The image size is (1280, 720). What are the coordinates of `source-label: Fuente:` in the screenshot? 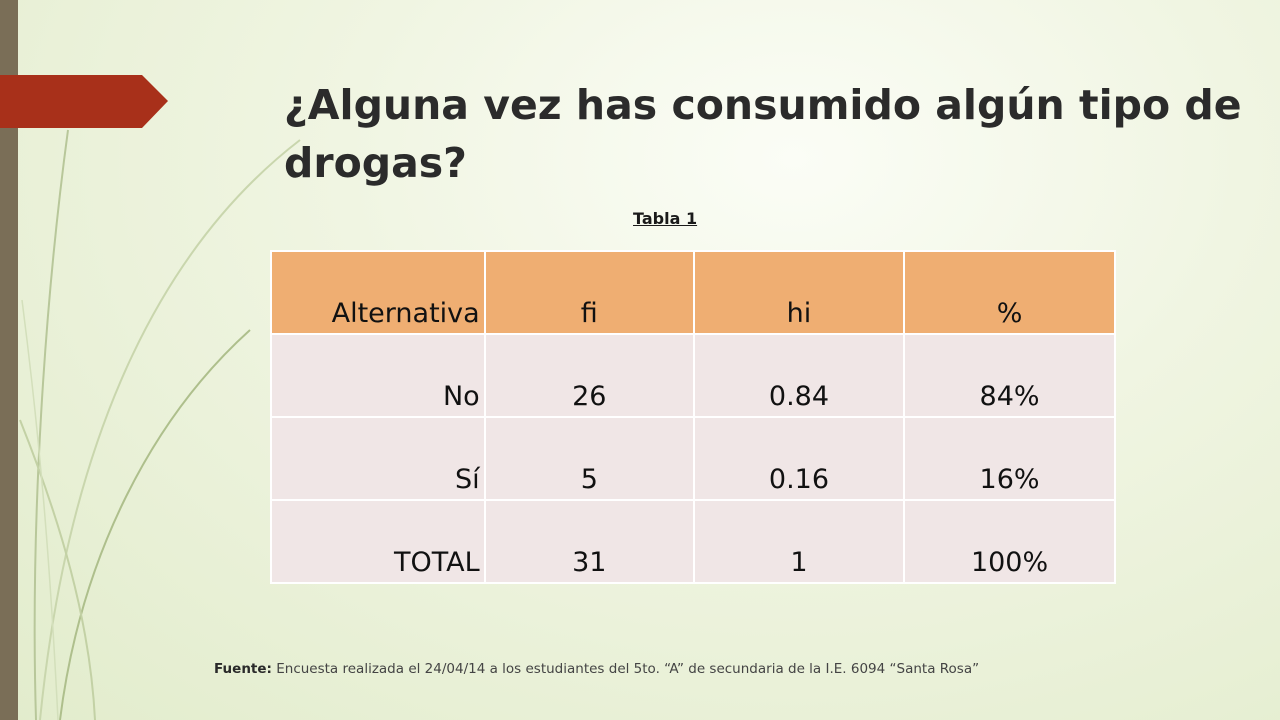 It's located at (243, 669).